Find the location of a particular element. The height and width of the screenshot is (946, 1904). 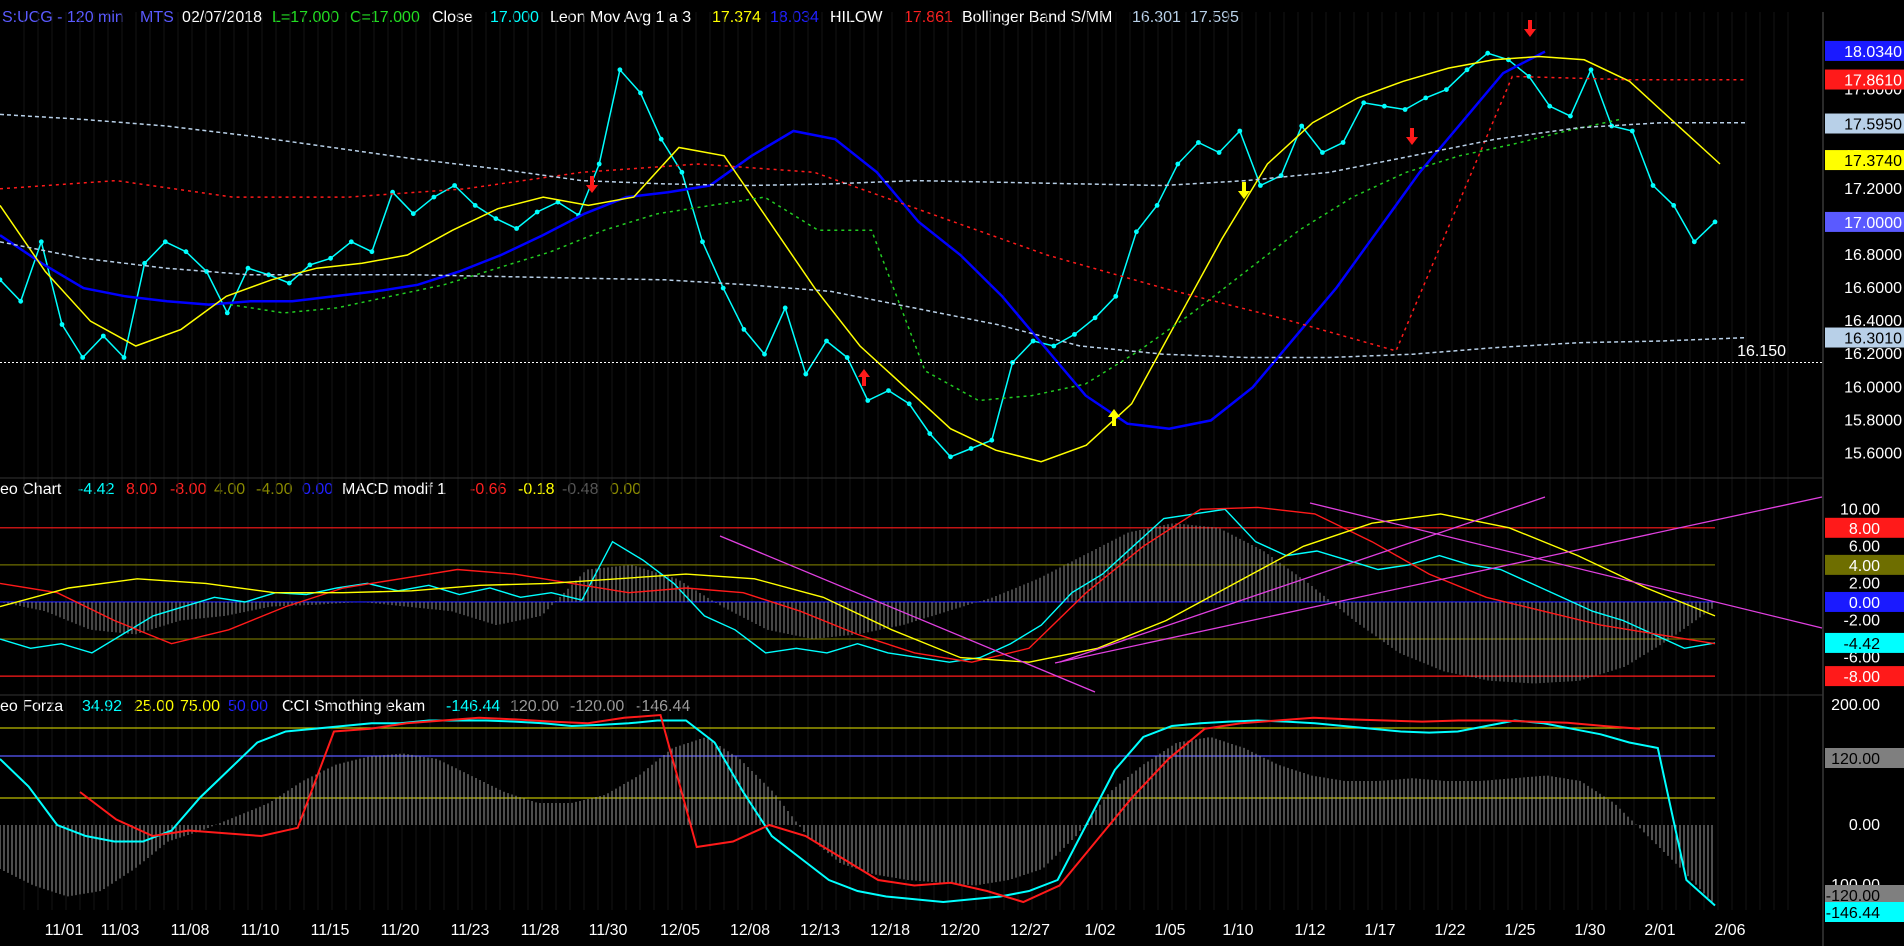

bollinger-label: Bollinger Band S/MM is located at coordinates (1037, 17).